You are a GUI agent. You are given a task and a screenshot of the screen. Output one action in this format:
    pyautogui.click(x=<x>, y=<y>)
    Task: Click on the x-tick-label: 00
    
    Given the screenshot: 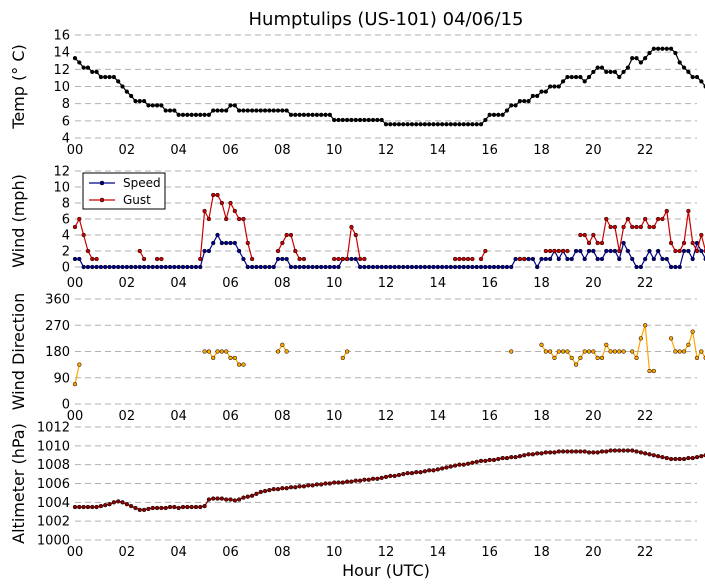 What is the action you would take?
    pyautogui.click(x=75, y=416)
    